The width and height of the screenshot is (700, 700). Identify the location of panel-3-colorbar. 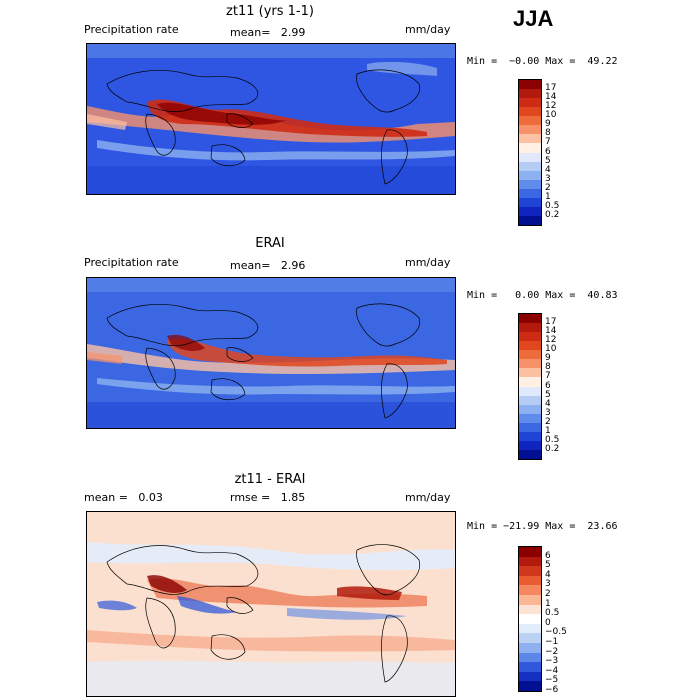
(530, 619).